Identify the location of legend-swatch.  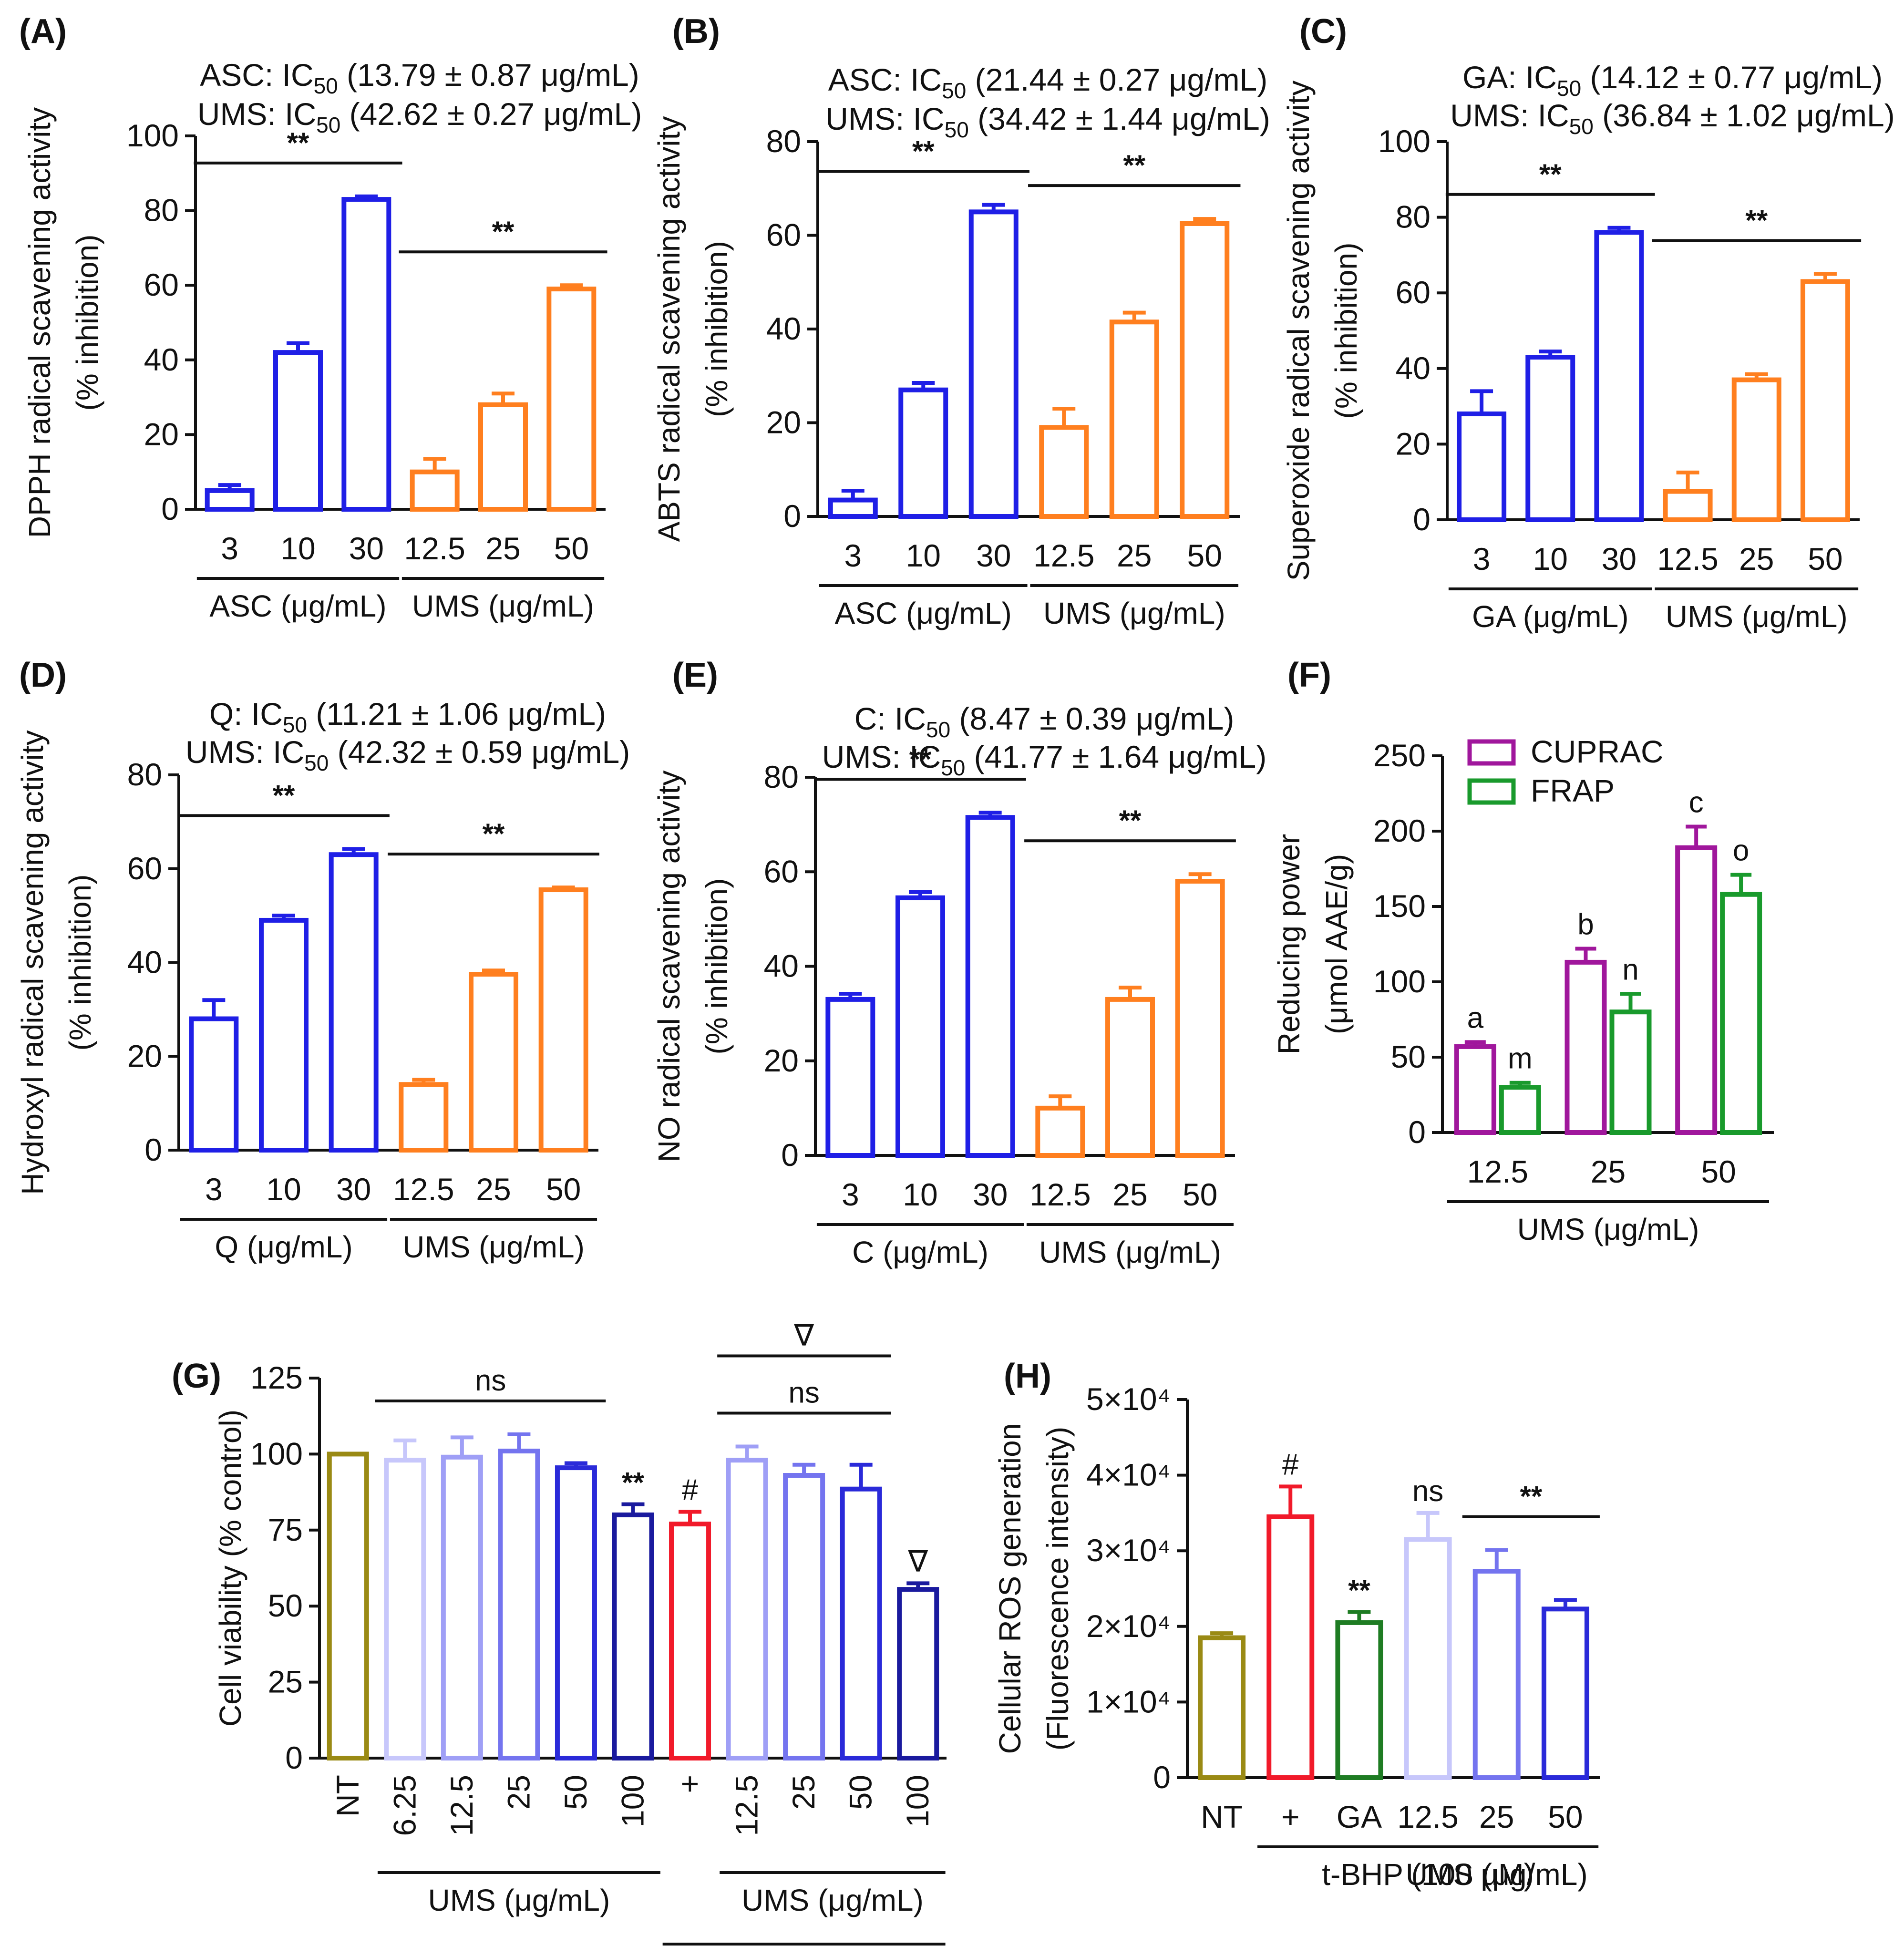
(1491, 791).